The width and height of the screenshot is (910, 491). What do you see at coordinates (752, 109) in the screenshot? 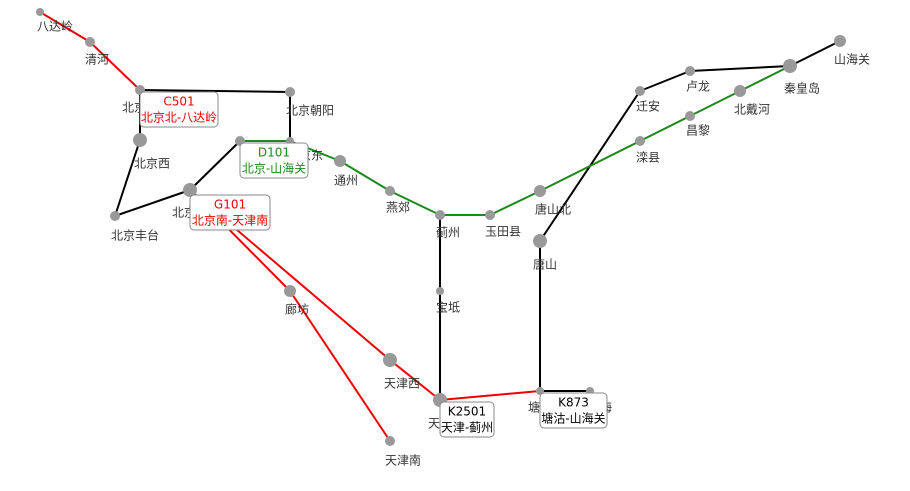
I see `station-label: 北戴河` at bounding box center [752, 109].